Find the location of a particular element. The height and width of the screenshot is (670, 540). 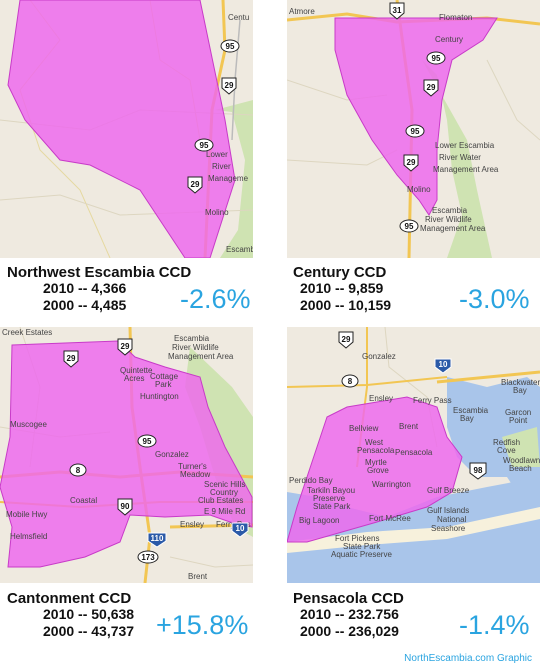

map-label: Beach is located at coordinates (520, 468).